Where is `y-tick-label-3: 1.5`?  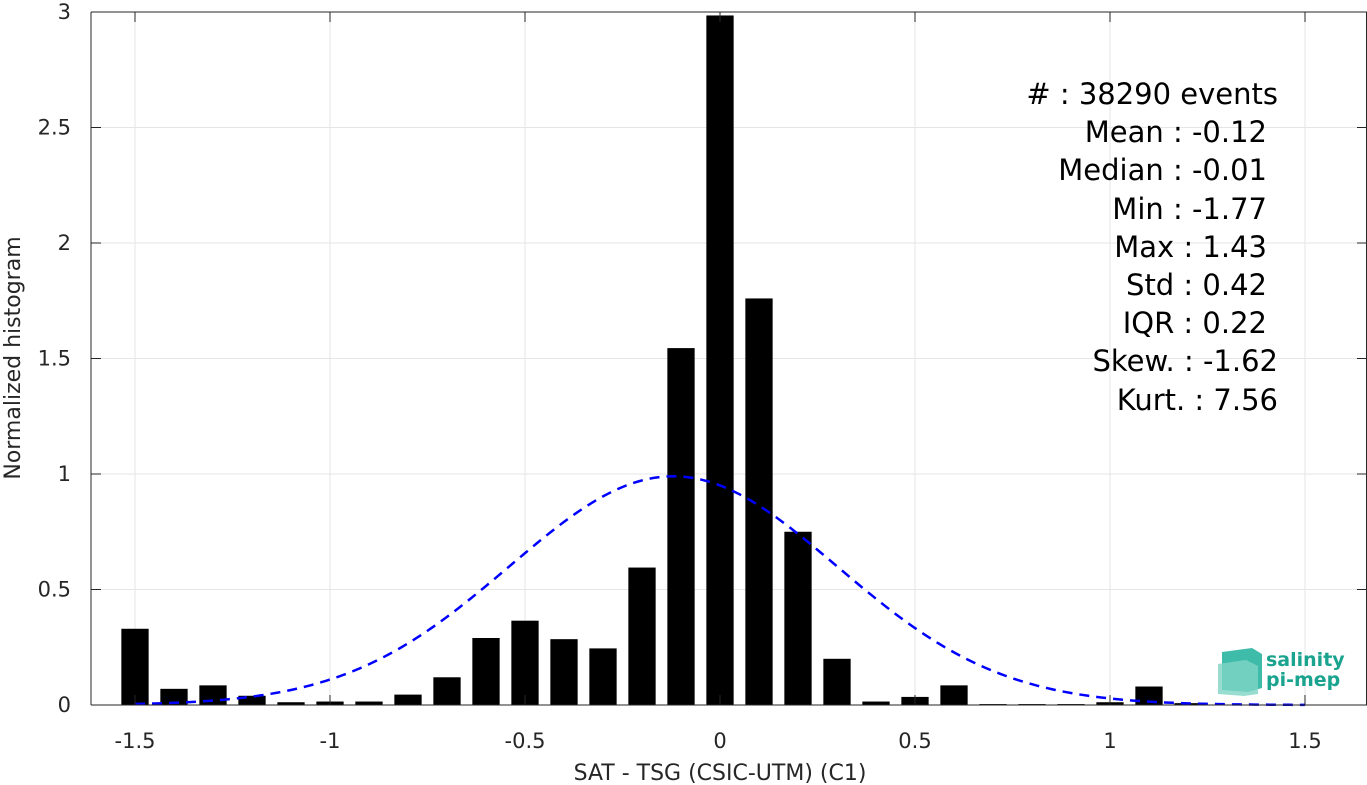 y-tick-label-3: 1.5 is located at coordinates (54, 359).